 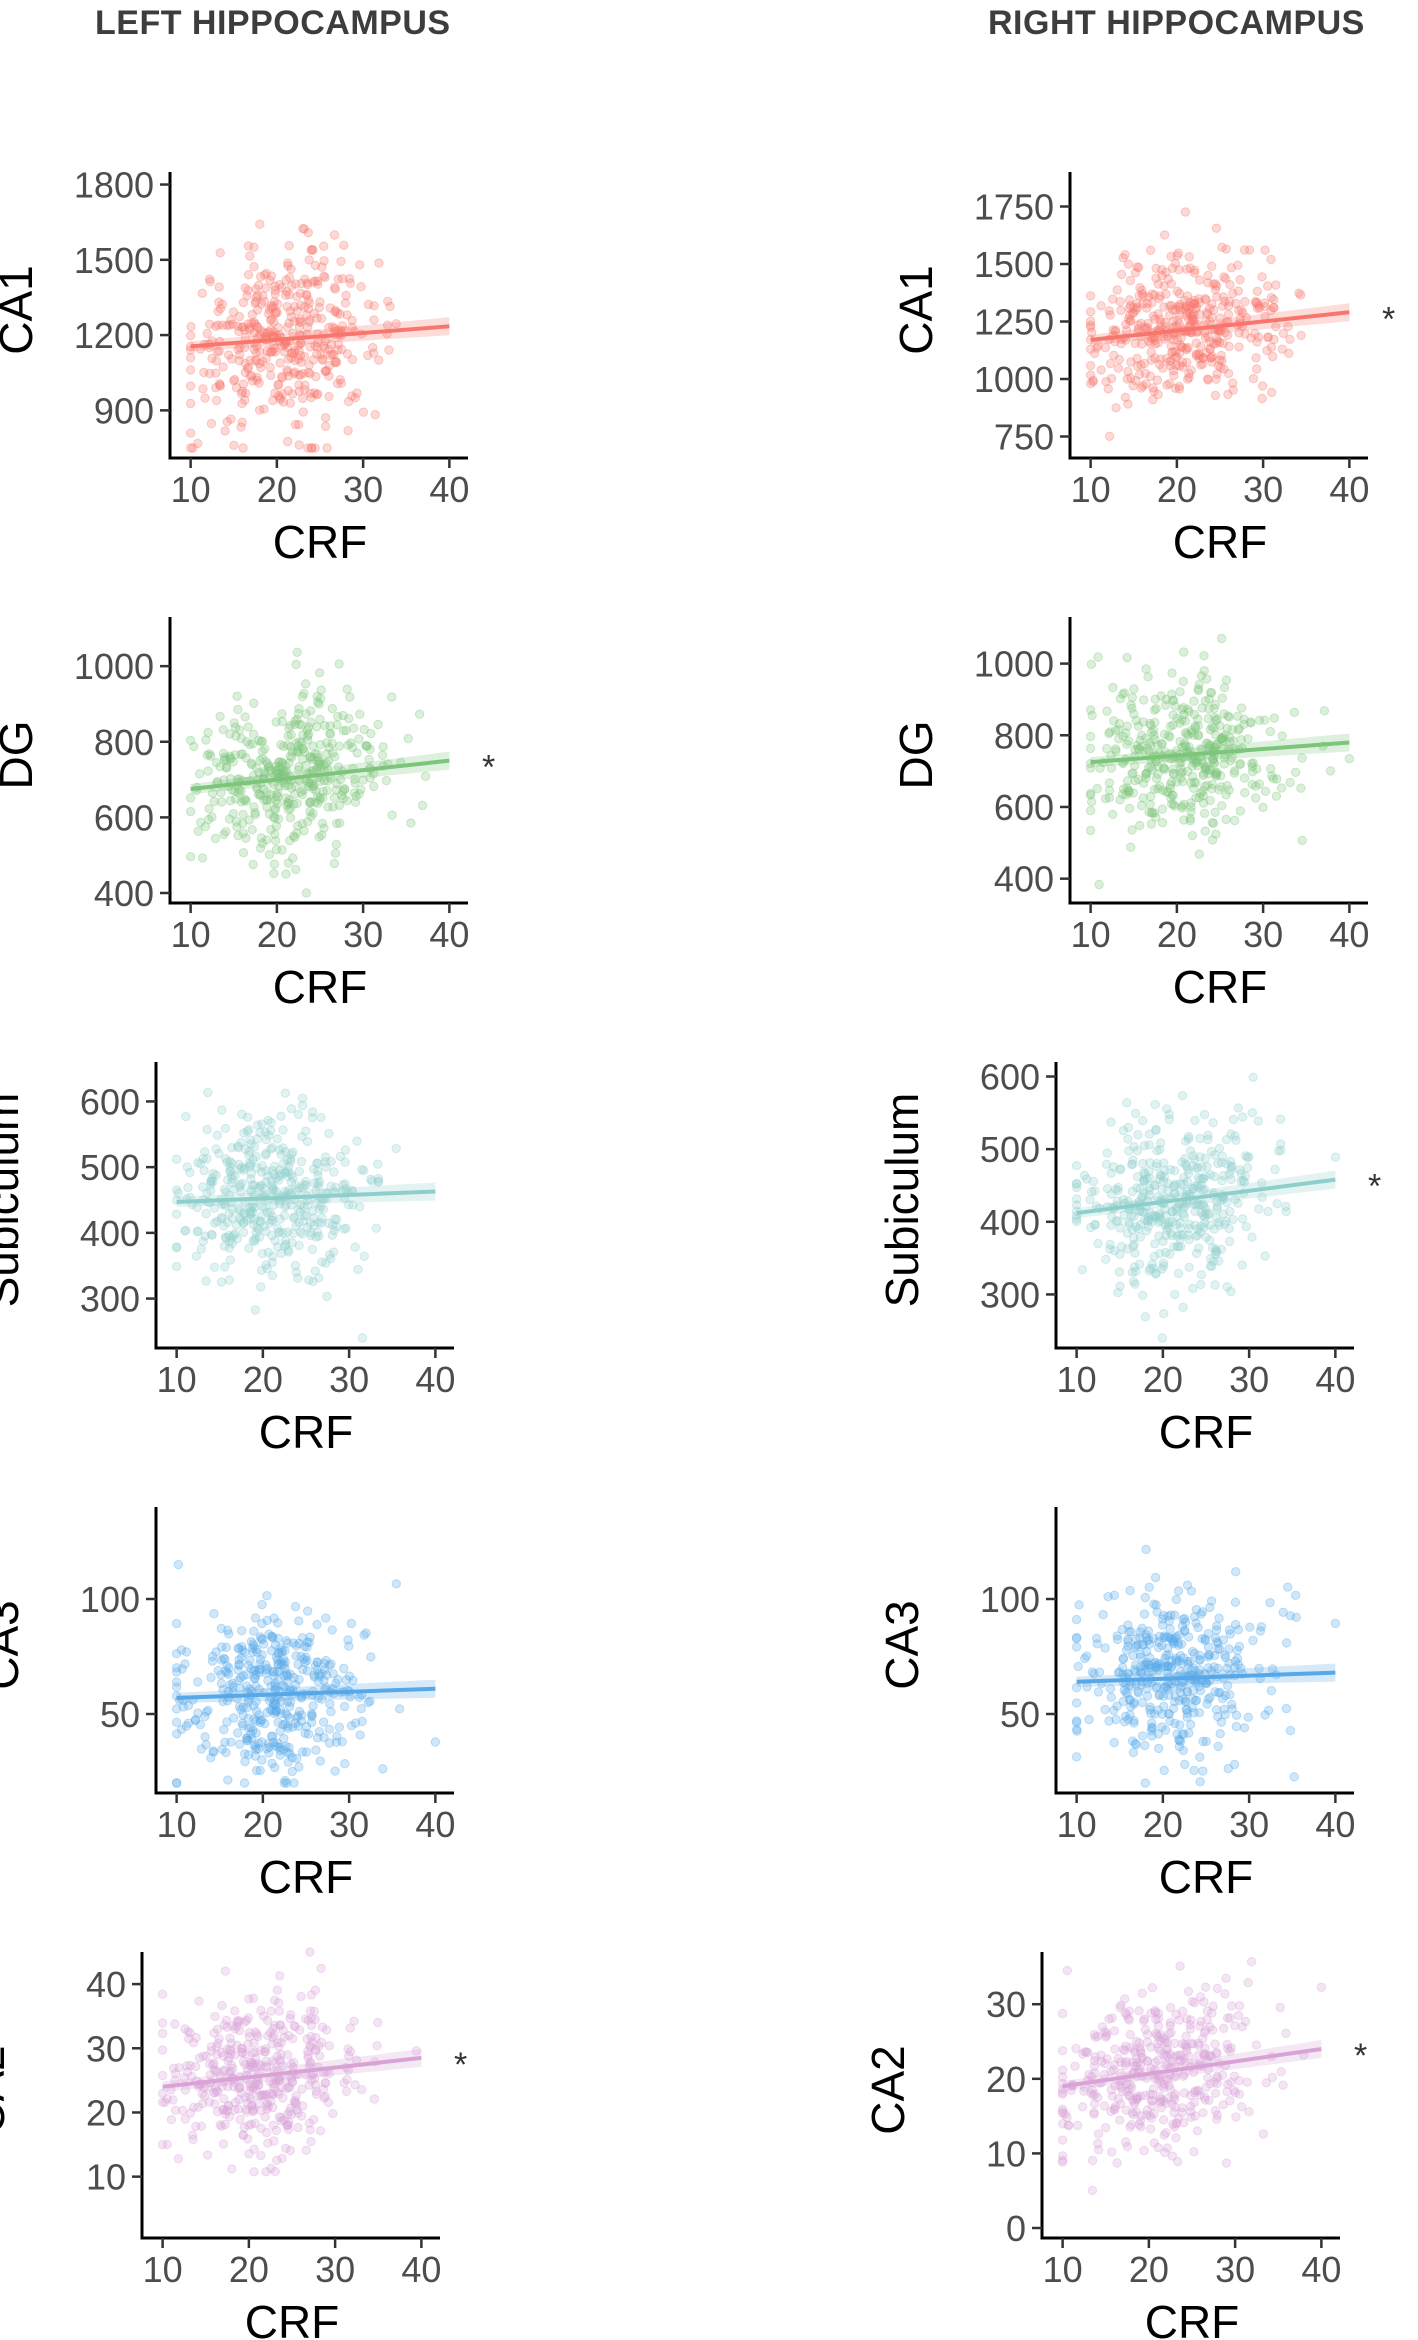 I want to click on y-tick-label: 1500, so click(x=114, y=260).